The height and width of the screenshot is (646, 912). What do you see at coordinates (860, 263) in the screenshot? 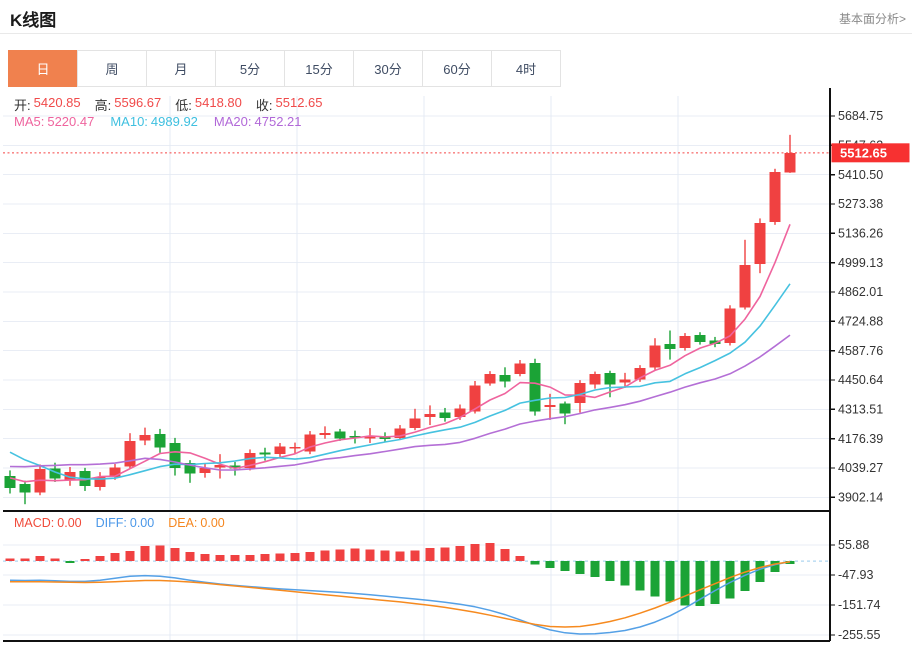
I see `svg-text: 4999.13` at bounding box center [860, 263].